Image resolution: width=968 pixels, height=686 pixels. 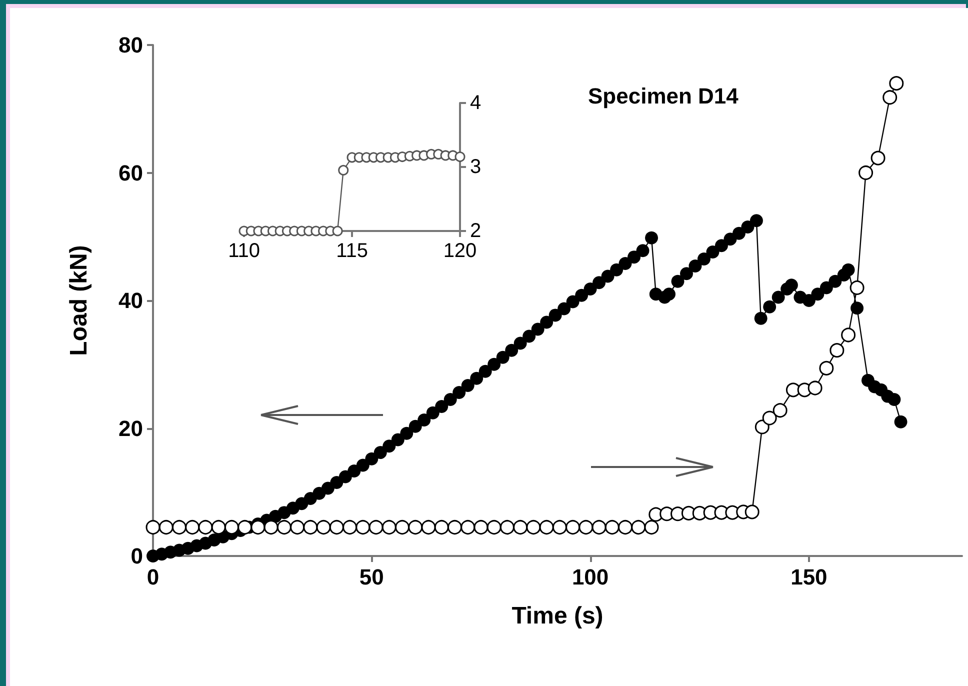 I want to click on x-tick-label: 0, so click(x=153, y=577).